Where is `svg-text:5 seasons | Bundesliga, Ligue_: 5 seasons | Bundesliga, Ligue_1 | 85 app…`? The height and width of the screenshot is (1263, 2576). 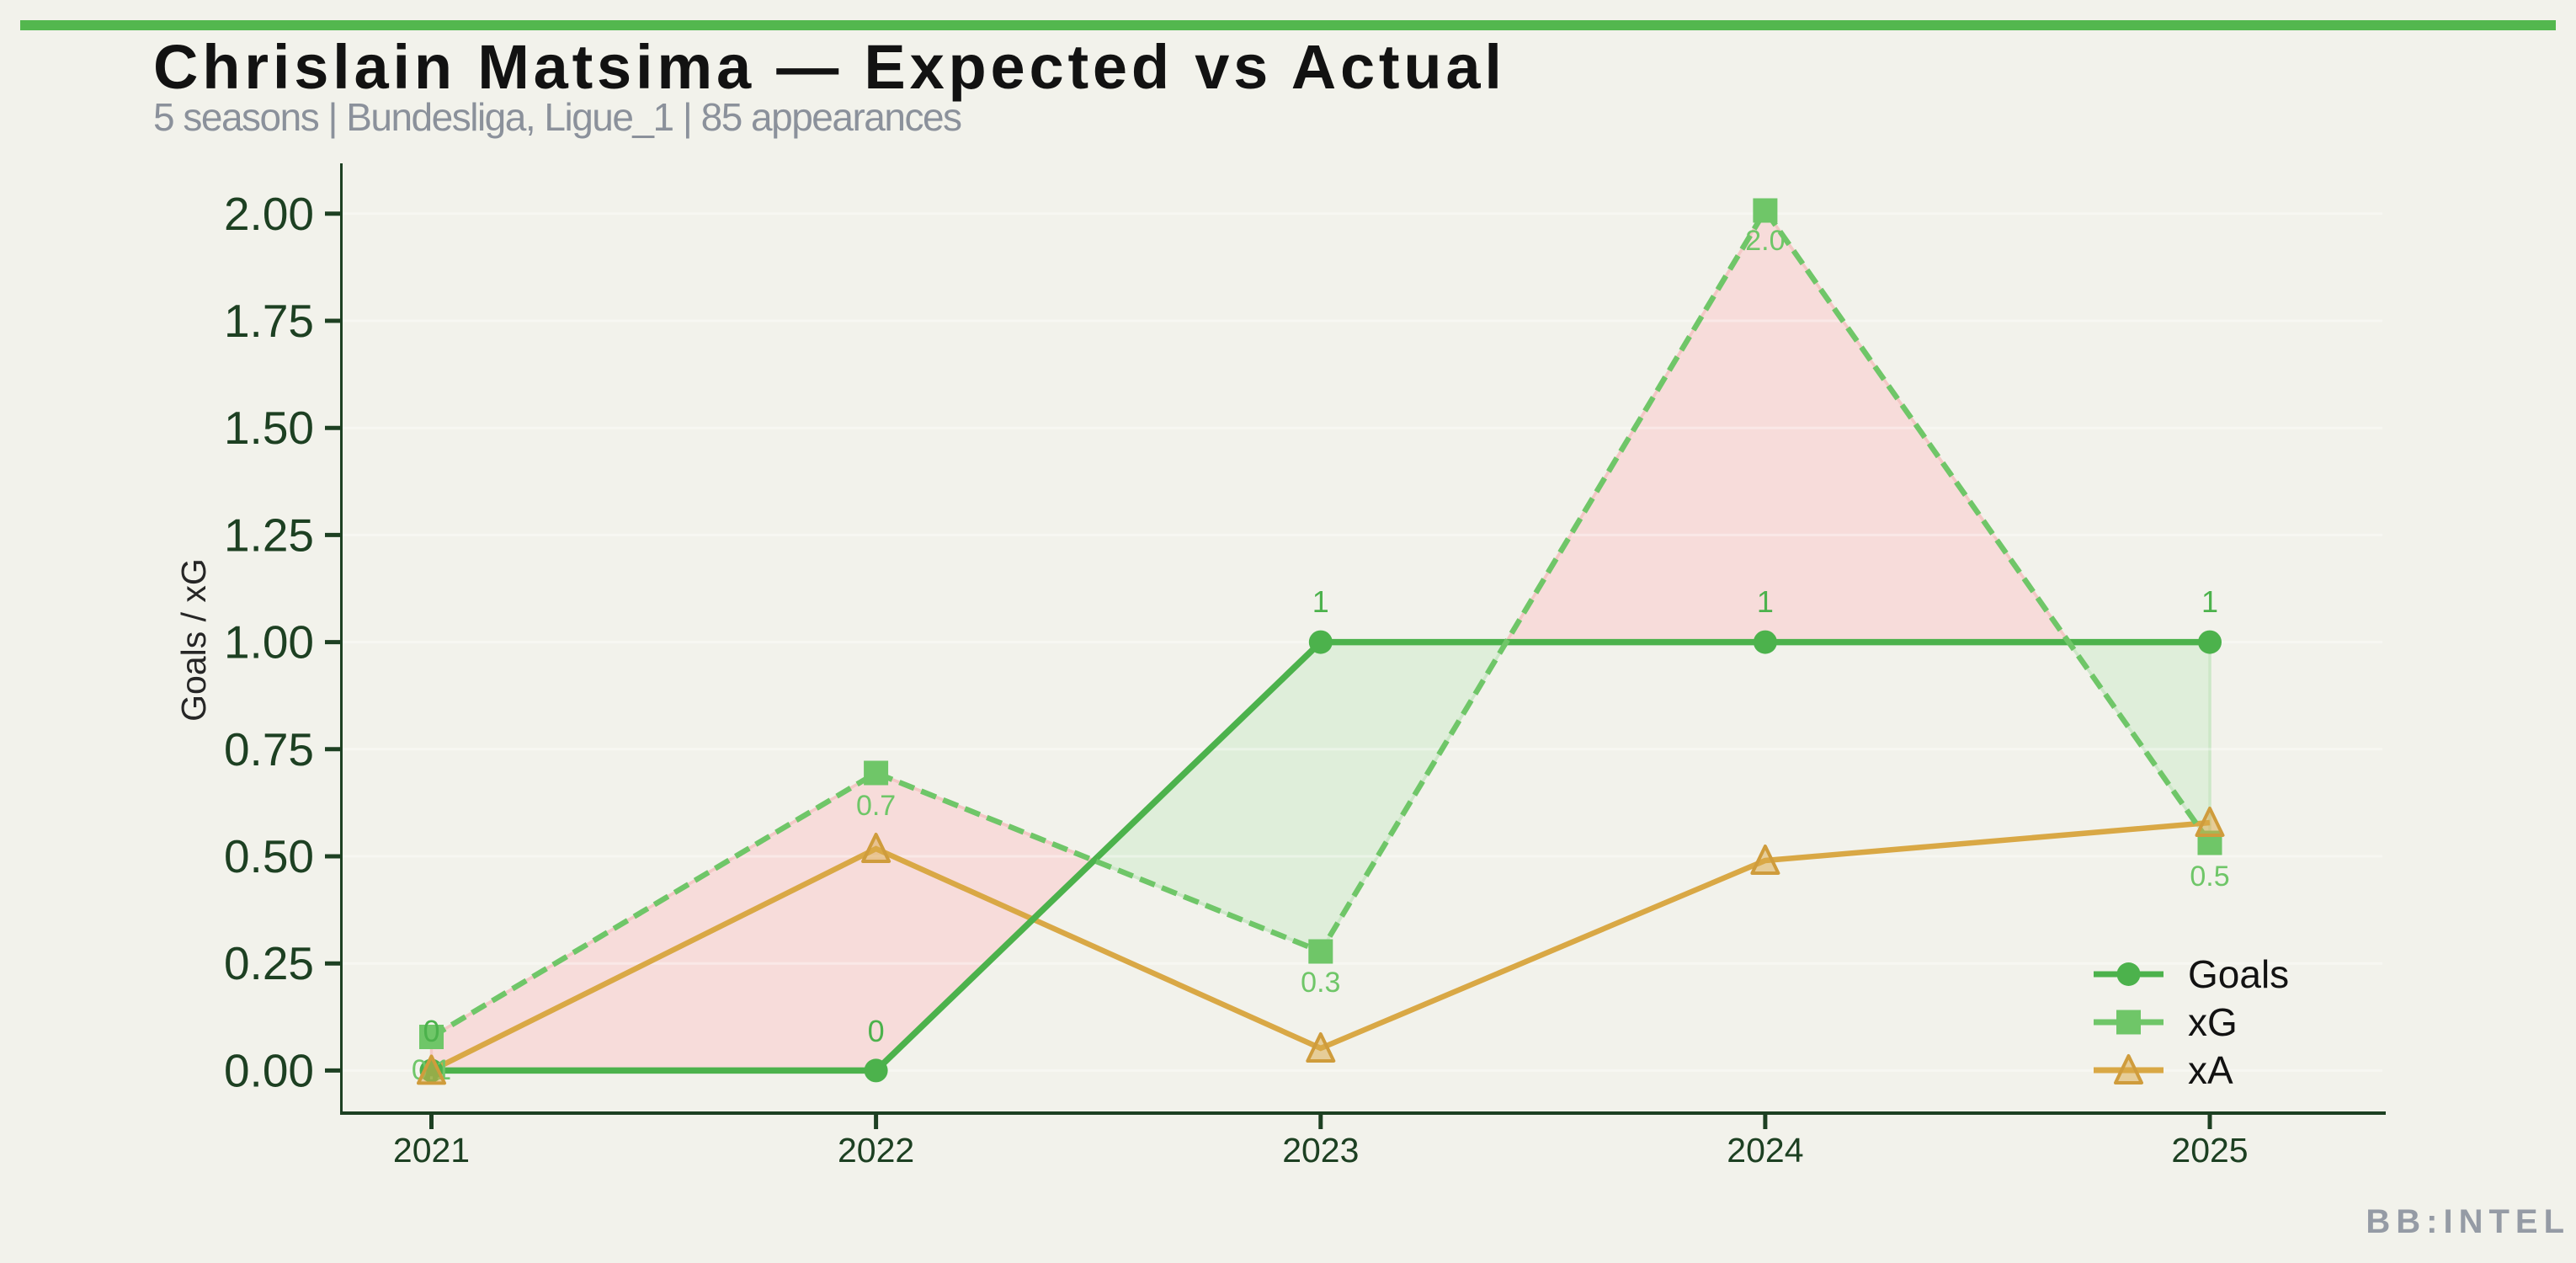 svg-text:5 seasons | Bundesliga, Ligue_: 5 seasons | Bundesliga, Ligue_1 | 85 app… is located at coordinates (557, 117).